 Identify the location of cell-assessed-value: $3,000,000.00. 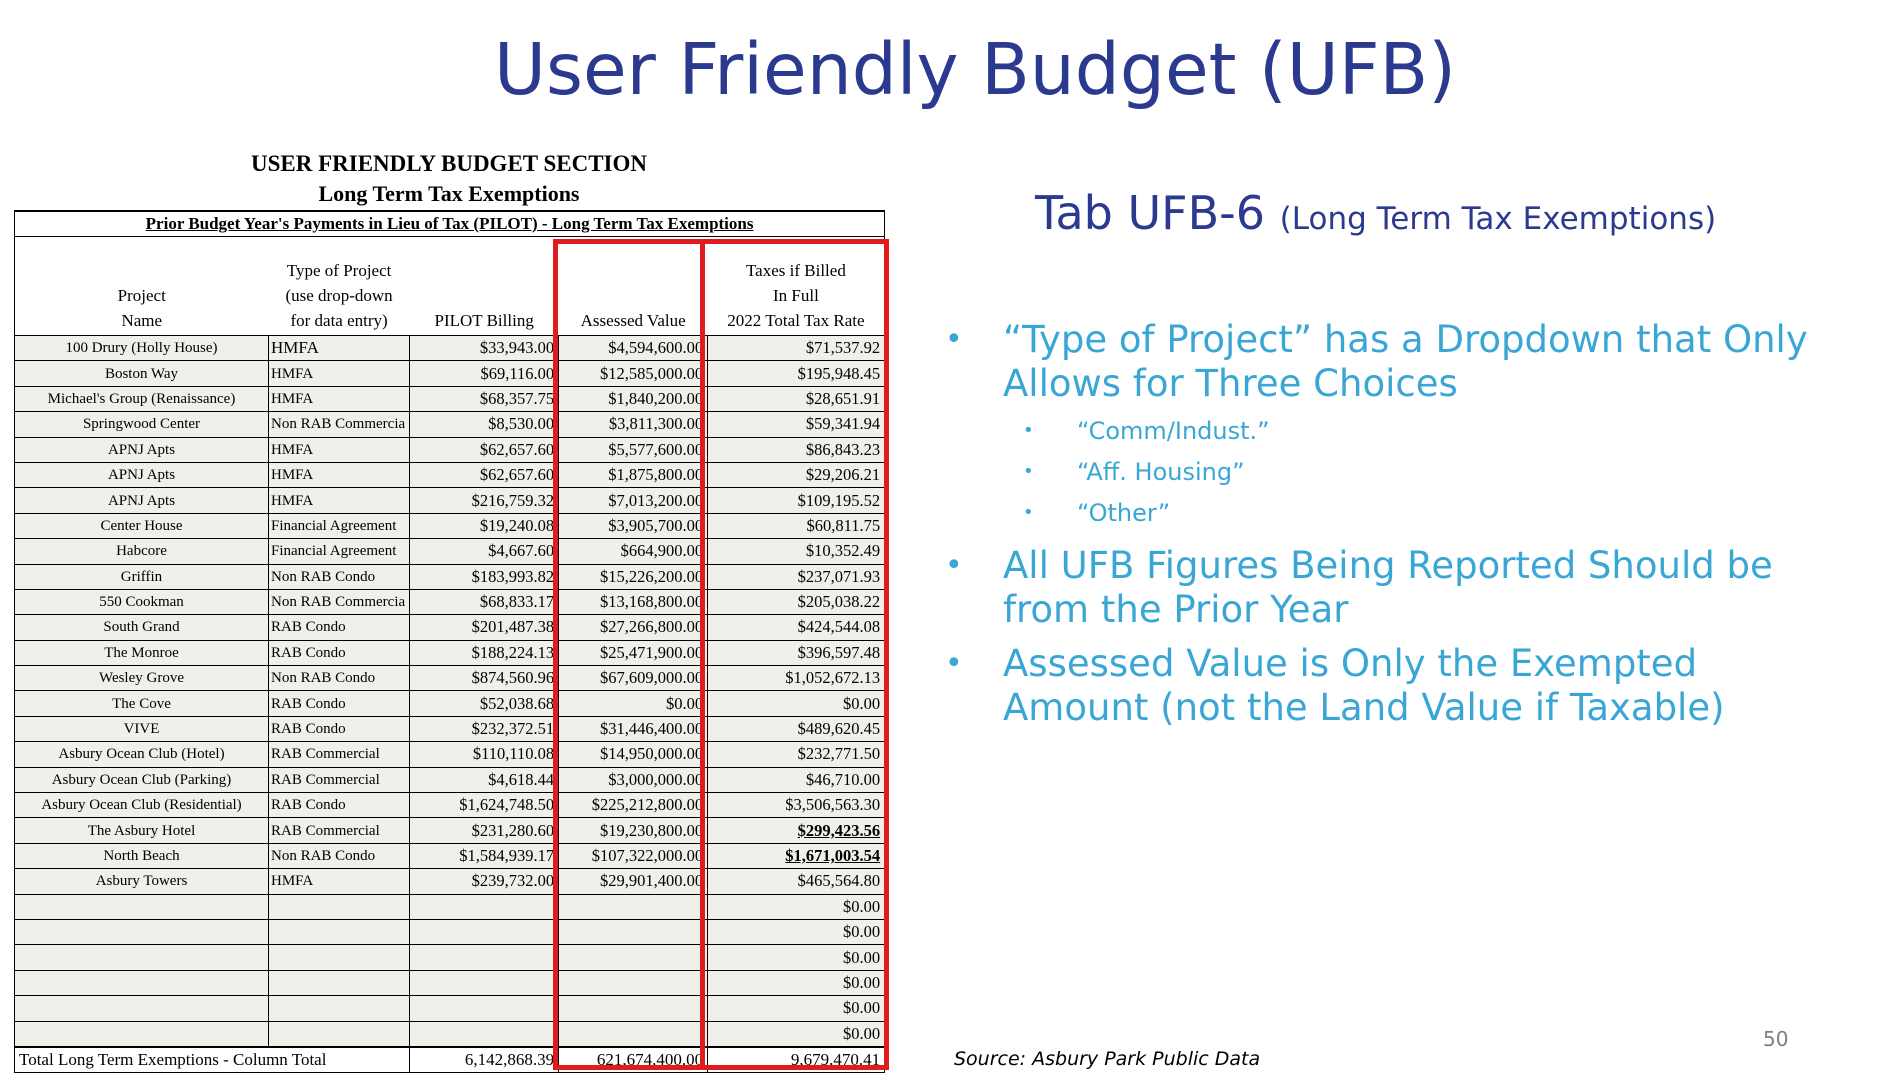
(633, 780).